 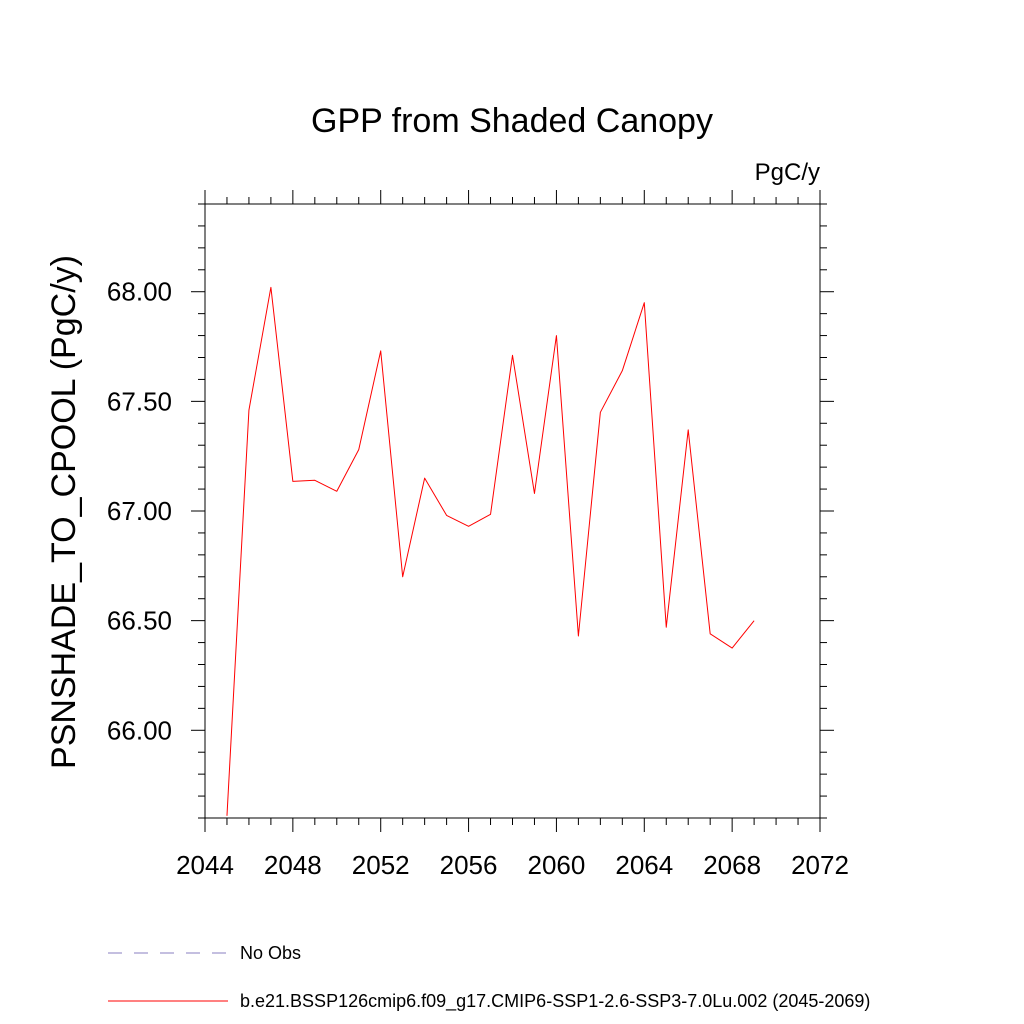 I want to click on x-tick-label: 2068, so click(x=732, y=865).